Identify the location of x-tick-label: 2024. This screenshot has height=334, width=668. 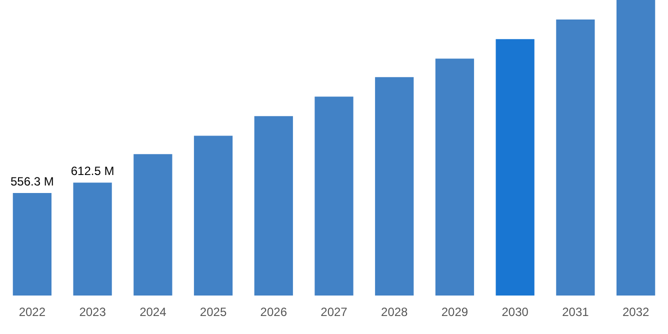
(153, 312).